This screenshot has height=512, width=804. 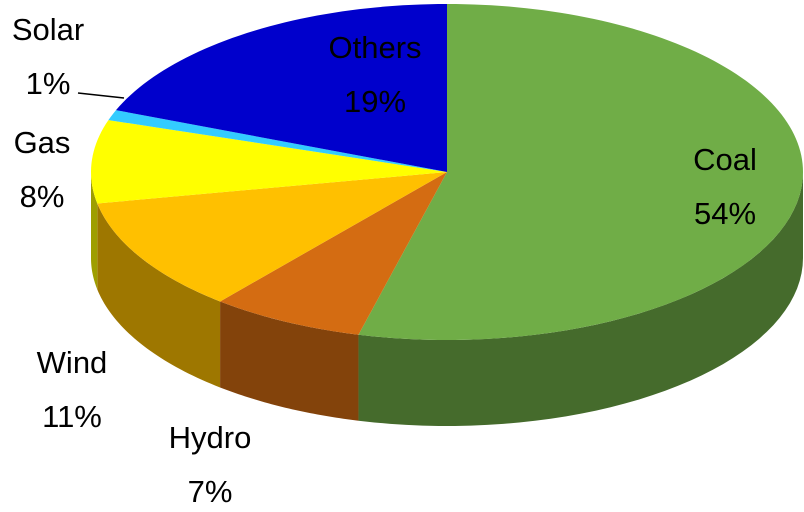 What do you see at coordinates (42, 142) in the screenshot?
I see `slice-label: Gas` at bounding box center [42, 142].